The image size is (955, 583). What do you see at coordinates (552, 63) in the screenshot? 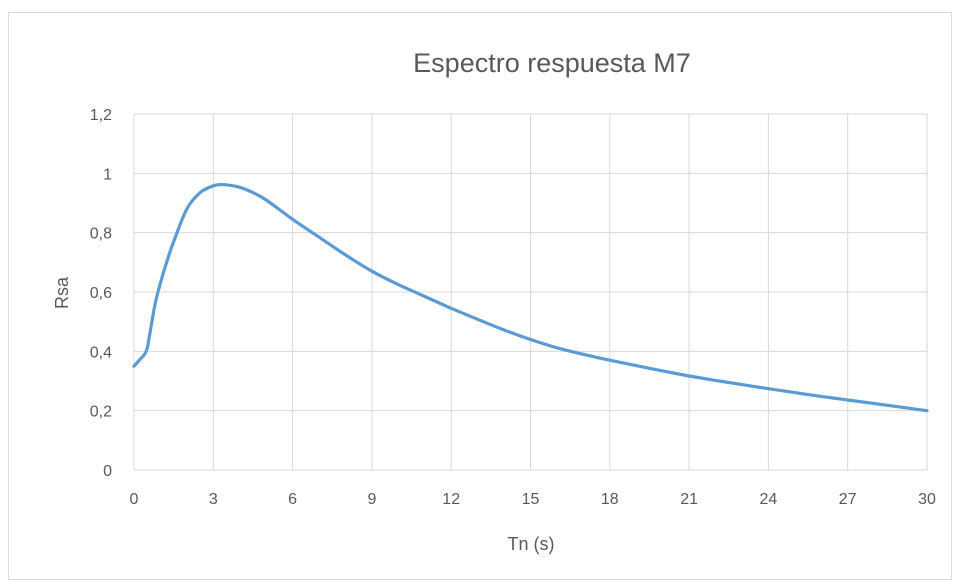
I see `chart-title: Espectro respuesta M7` at bounding box center [552, 63].